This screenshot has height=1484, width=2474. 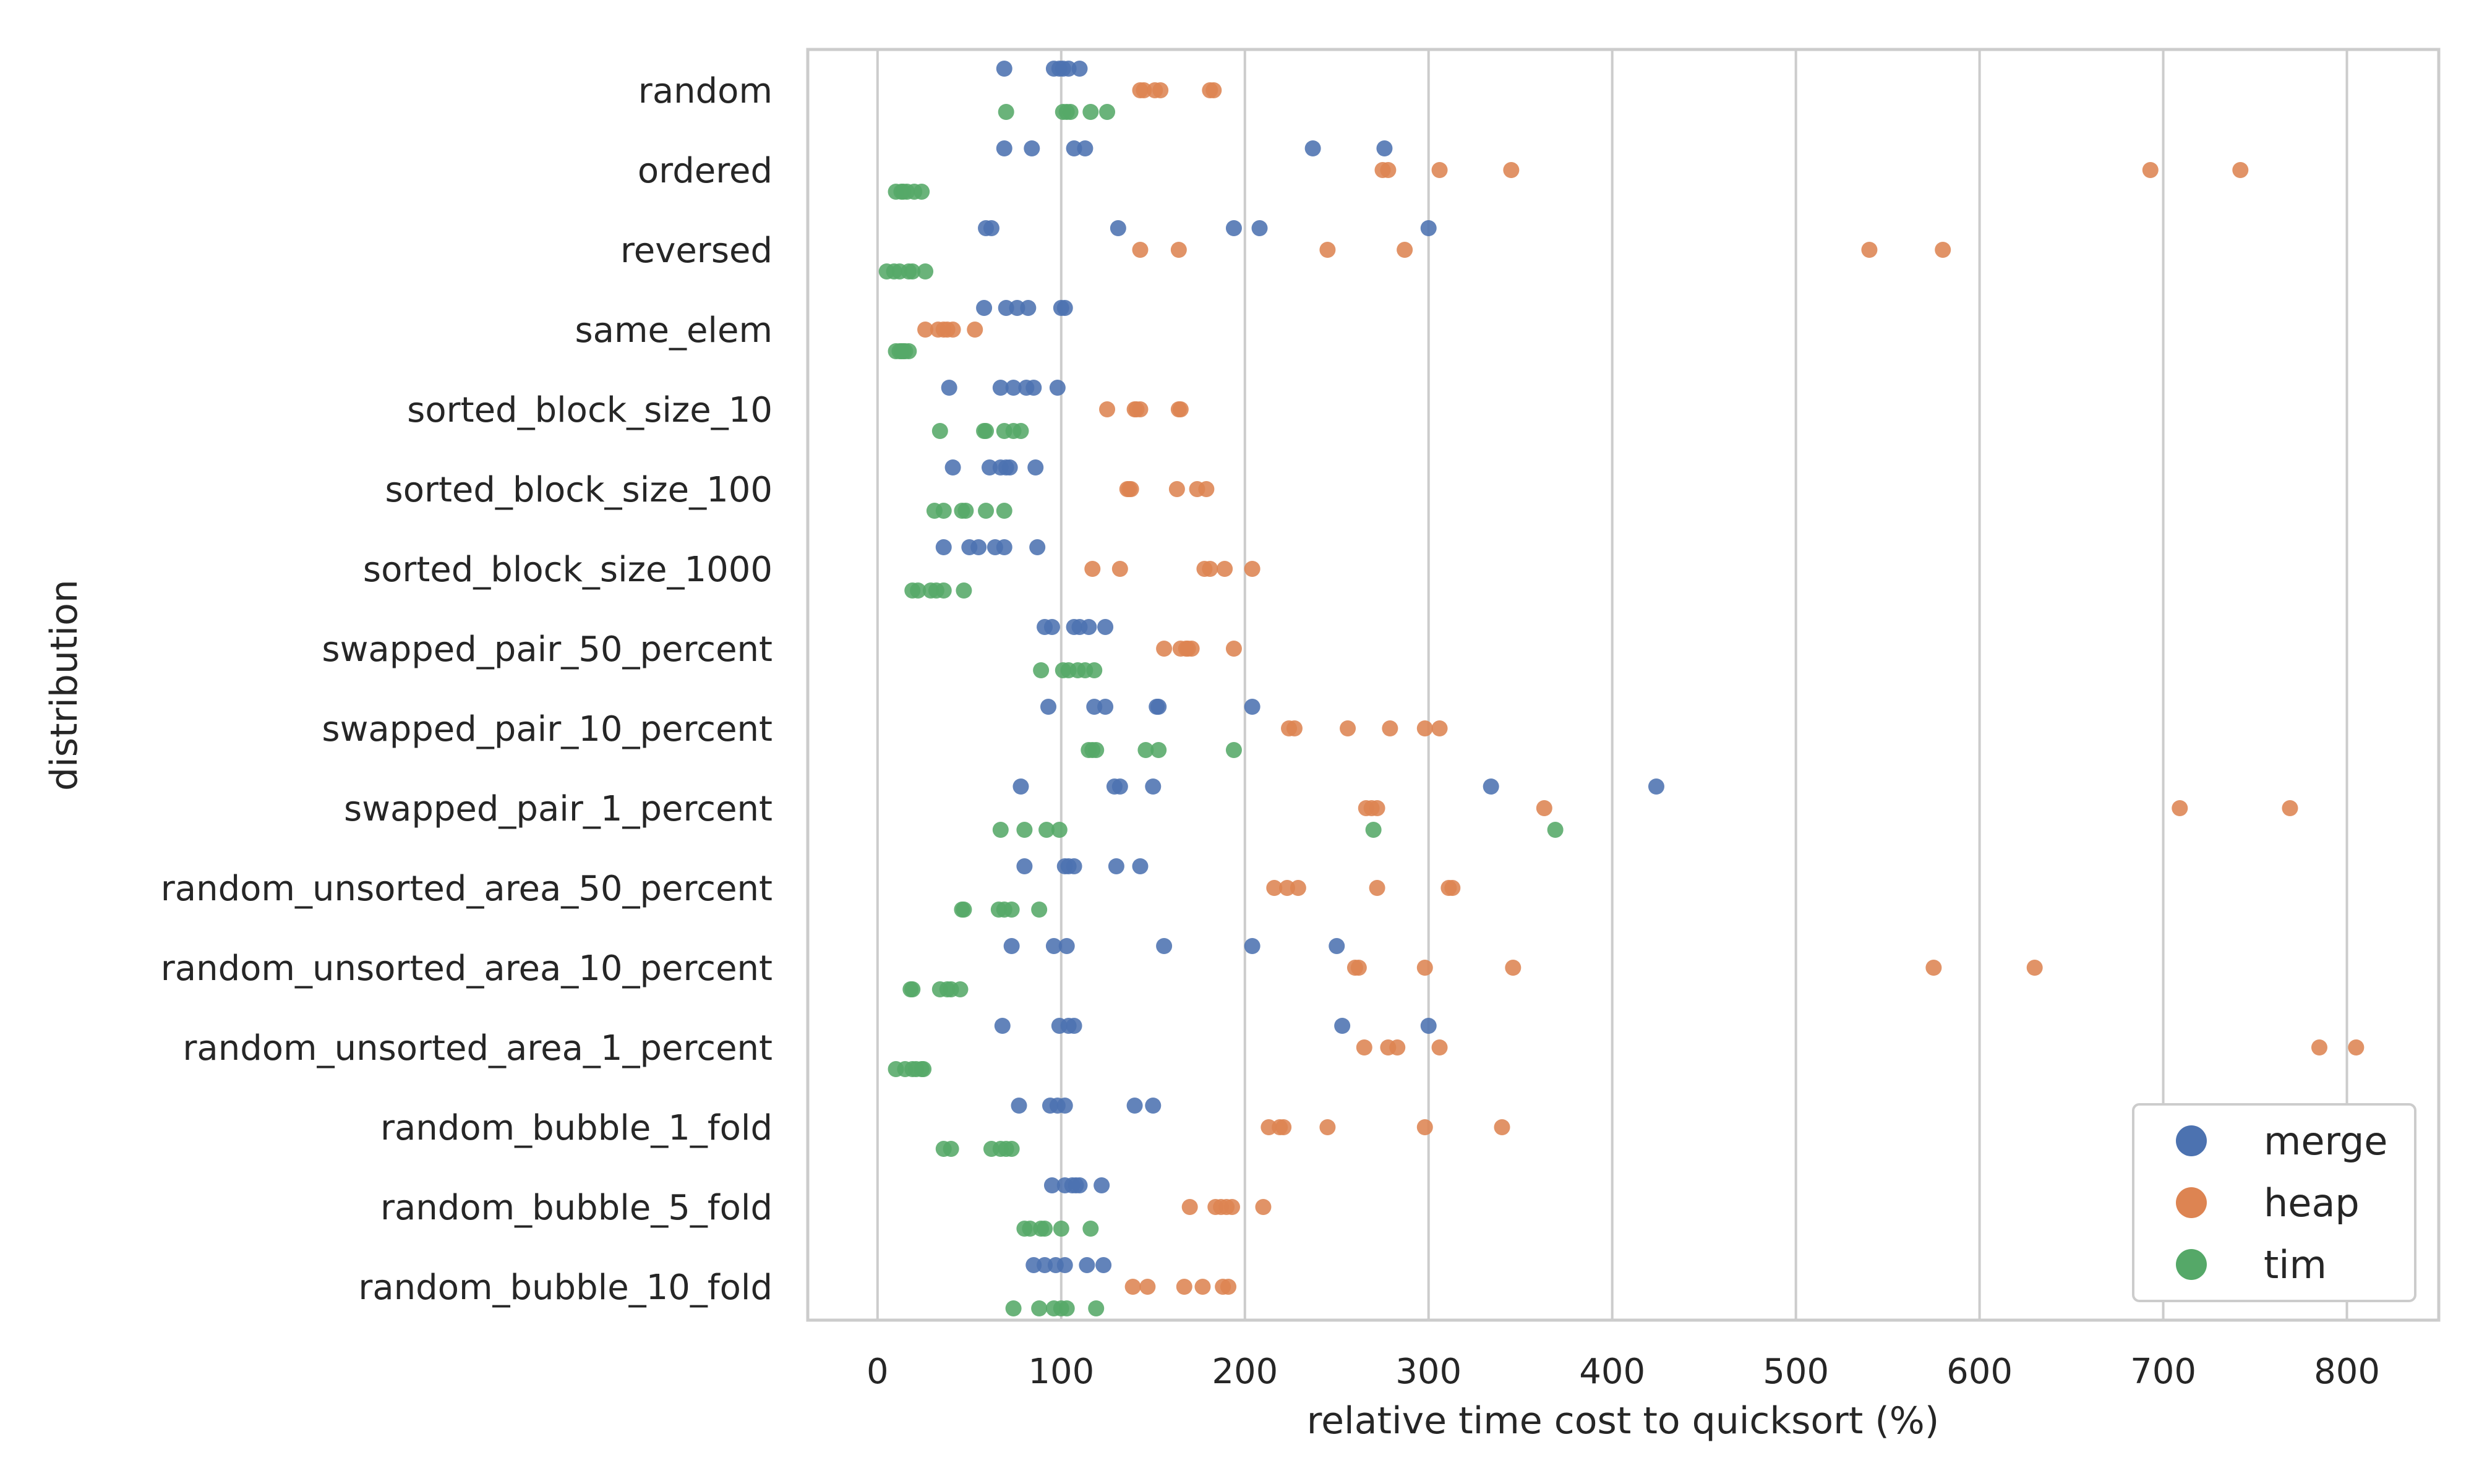 What do you see at coordinates (2191, 1202) in the screenshot?
I see `legend-marker-heap` at bounding box center [2191, 1202].